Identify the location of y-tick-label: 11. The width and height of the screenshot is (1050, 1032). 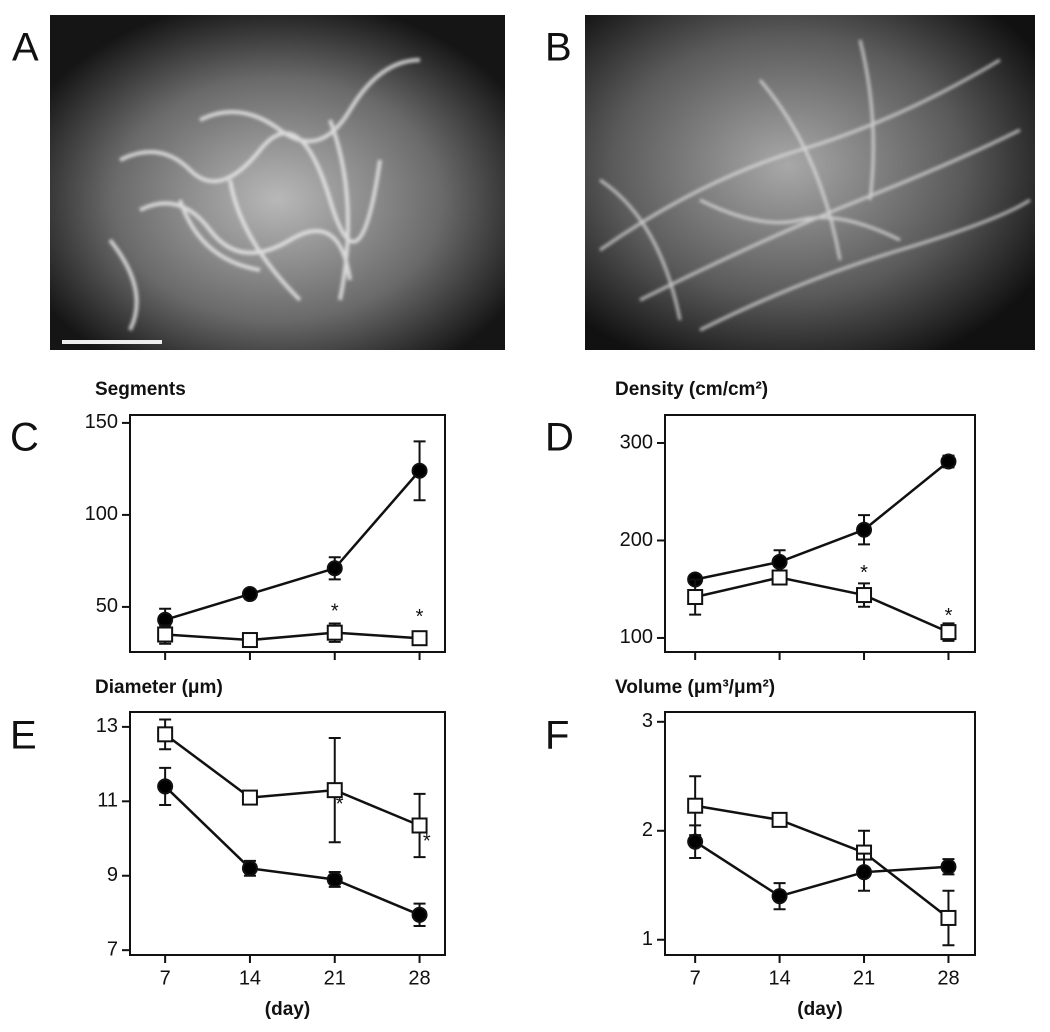
(107, 801).